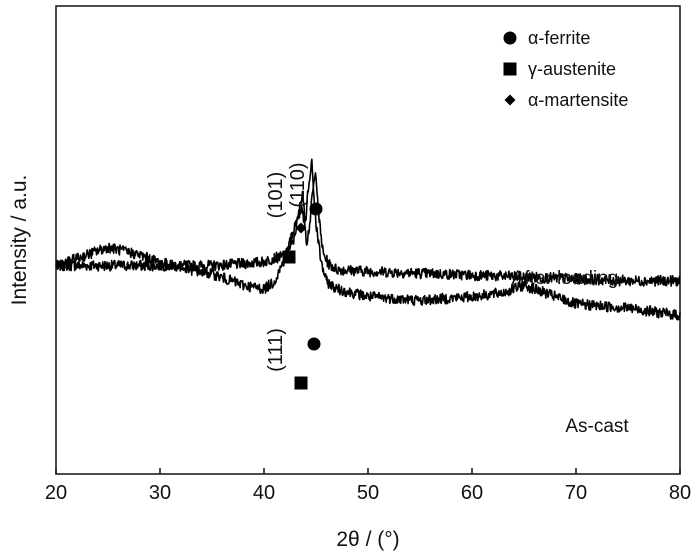  Describe the element at coordinates (472, 493) in the screenshot. I see `x-tick-label-60: 60` at that location.